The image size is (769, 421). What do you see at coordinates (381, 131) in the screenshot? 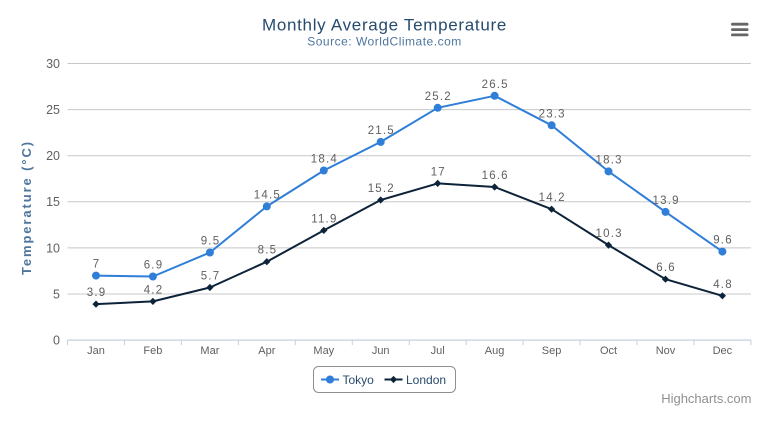
I see `svg-text: 21.5` at bounding box center [381, 131].